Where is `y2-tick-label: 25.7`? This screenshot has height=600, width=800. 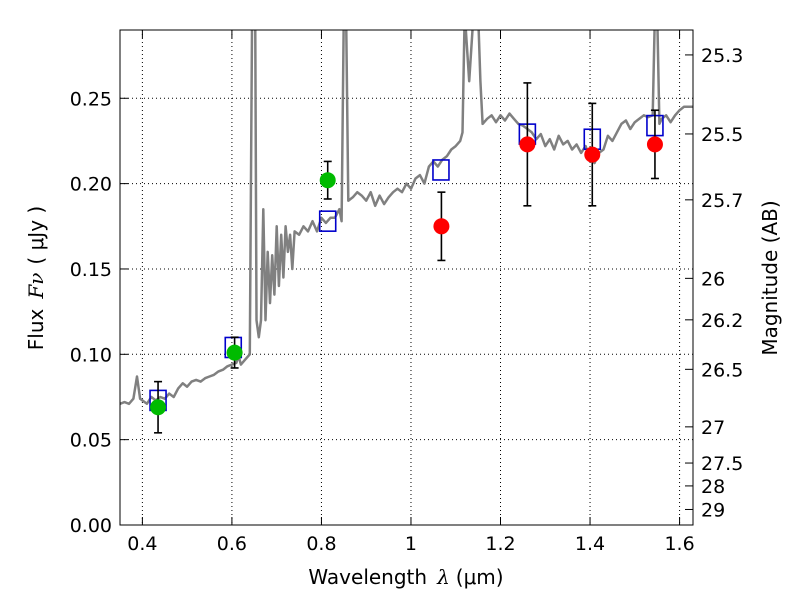
y2-tick-label: 25.7 is located at coordinates (722, 201).